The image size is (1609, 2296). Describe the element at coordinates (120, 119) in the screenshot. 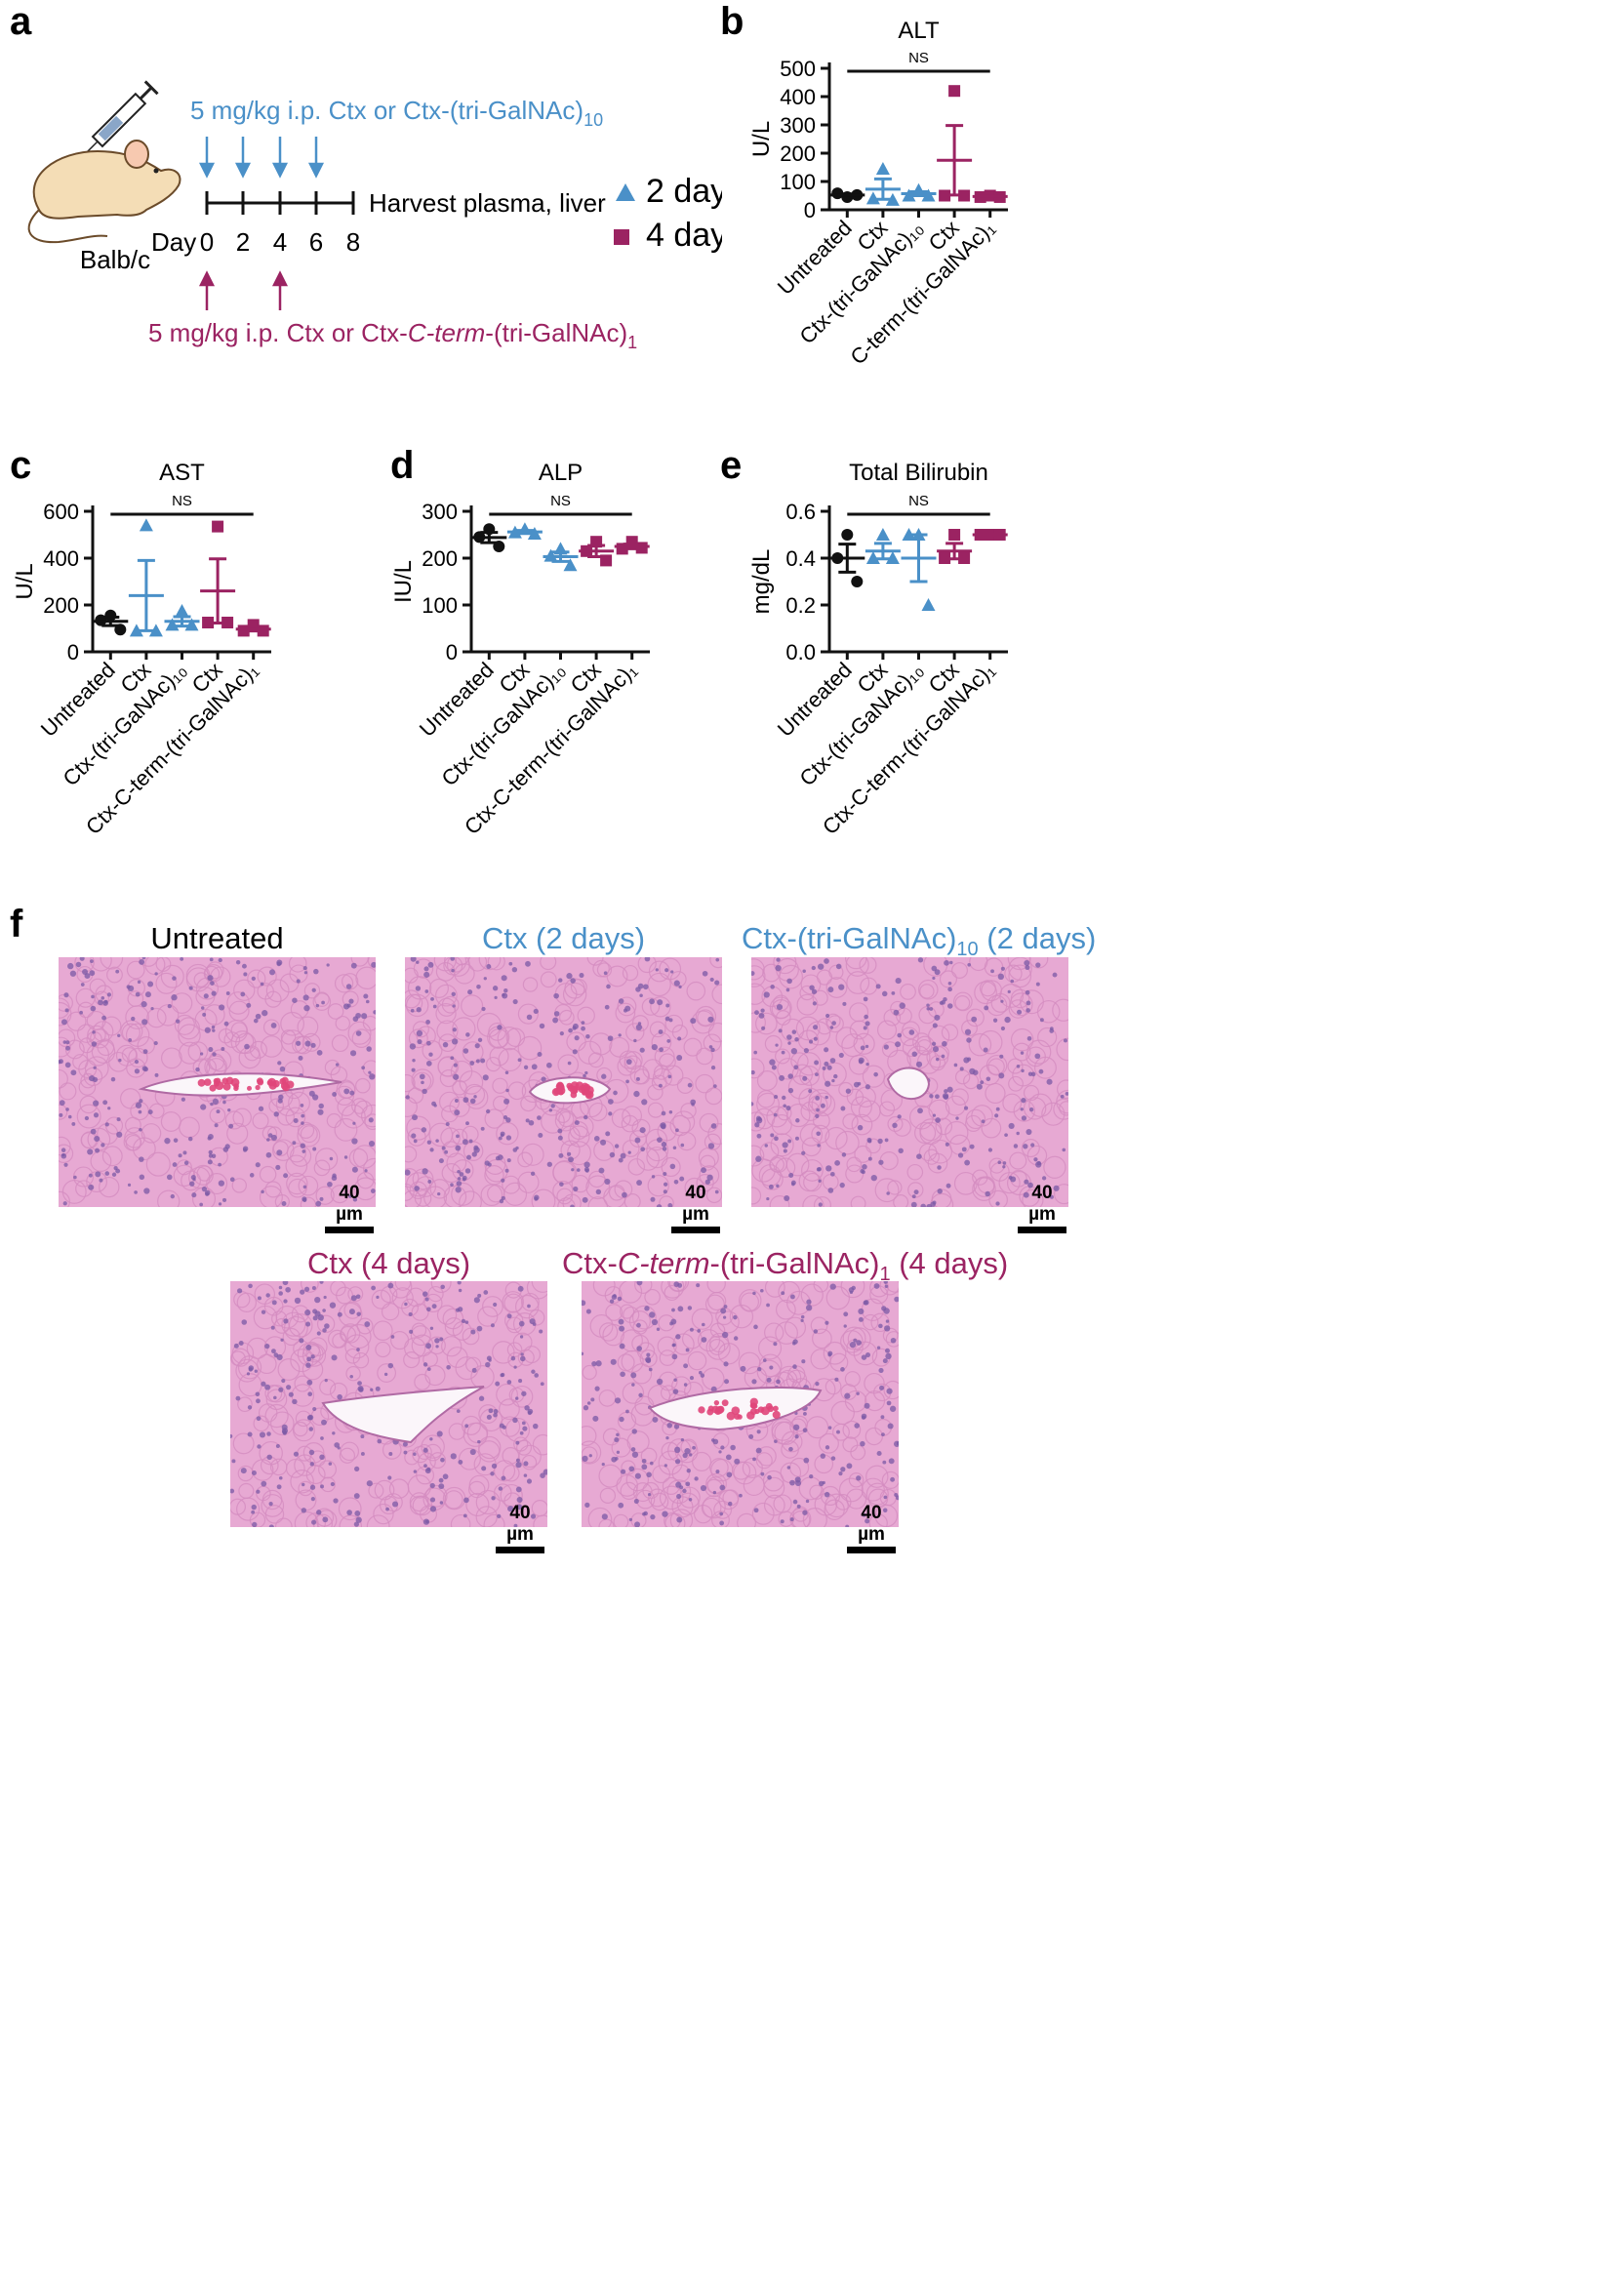

I see `syringe-icon` at that location.